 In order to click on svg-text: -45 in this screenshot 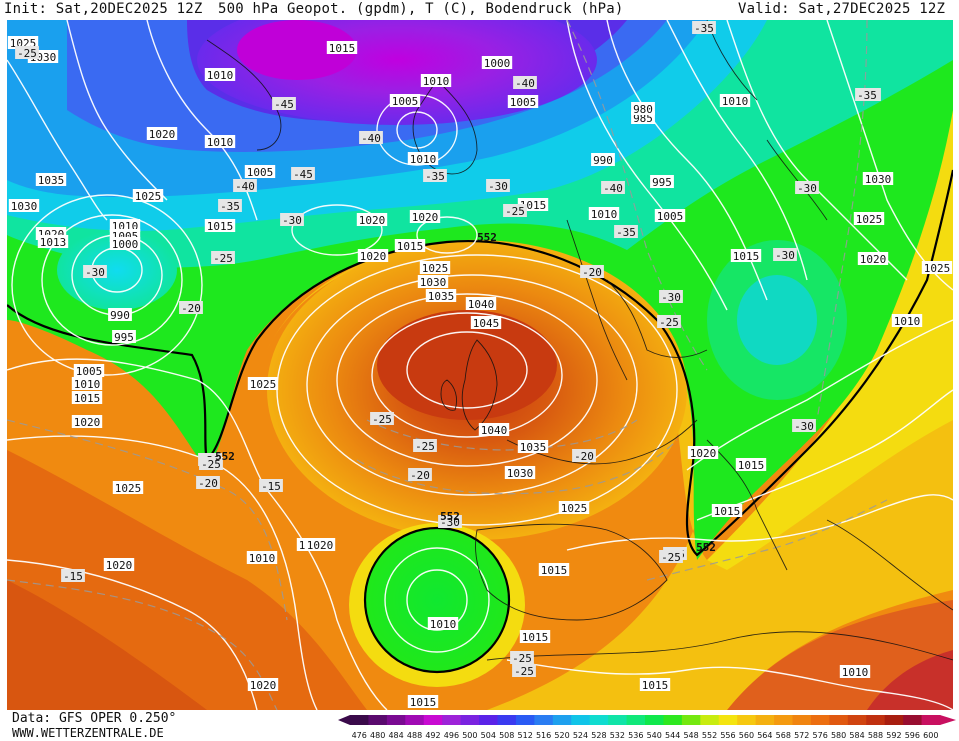, I will do `click(303, 174)`.